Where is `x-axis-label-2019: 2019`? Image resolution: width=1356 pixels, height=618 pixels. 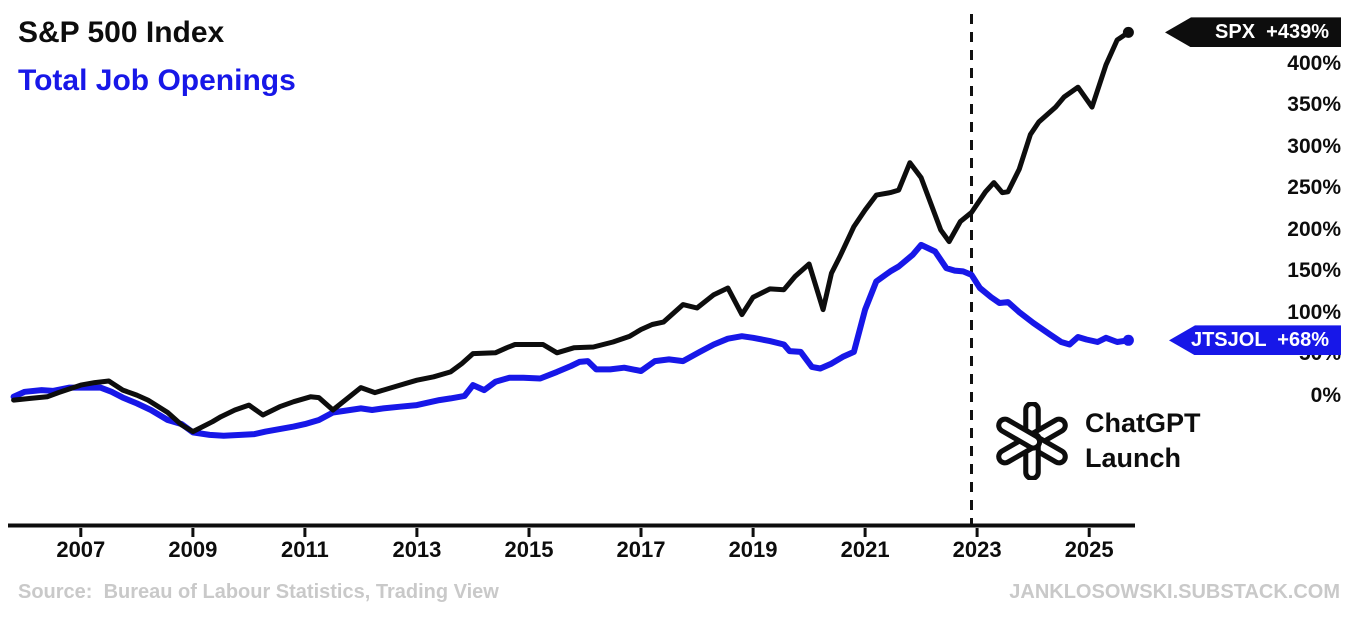
x-axis-label-2019: 2019 is located at coordinates (753, 549).